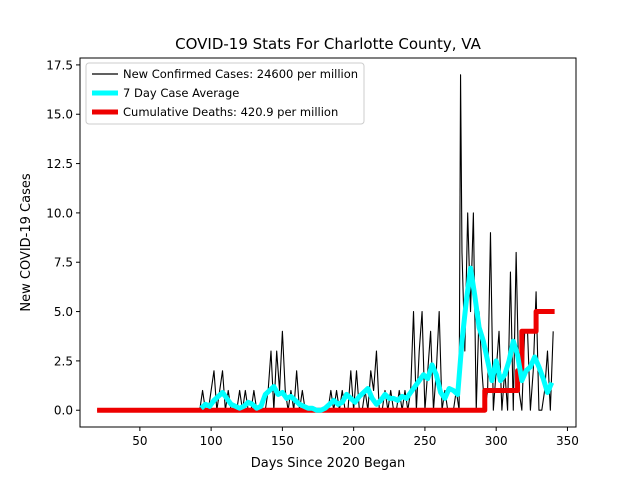  What do you see at coordinates (26, 242) in the screenshot?
I see `y-axis-label: New COVID-19 Cases` at bounding box center [26, 242].